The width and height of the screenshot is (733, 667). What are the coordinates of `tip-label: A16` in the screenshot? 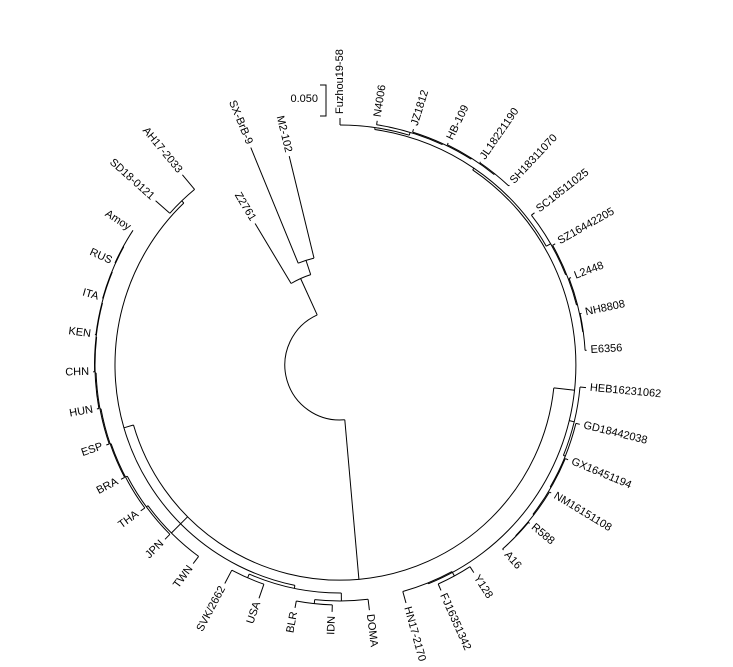 It's located at (513, 560).